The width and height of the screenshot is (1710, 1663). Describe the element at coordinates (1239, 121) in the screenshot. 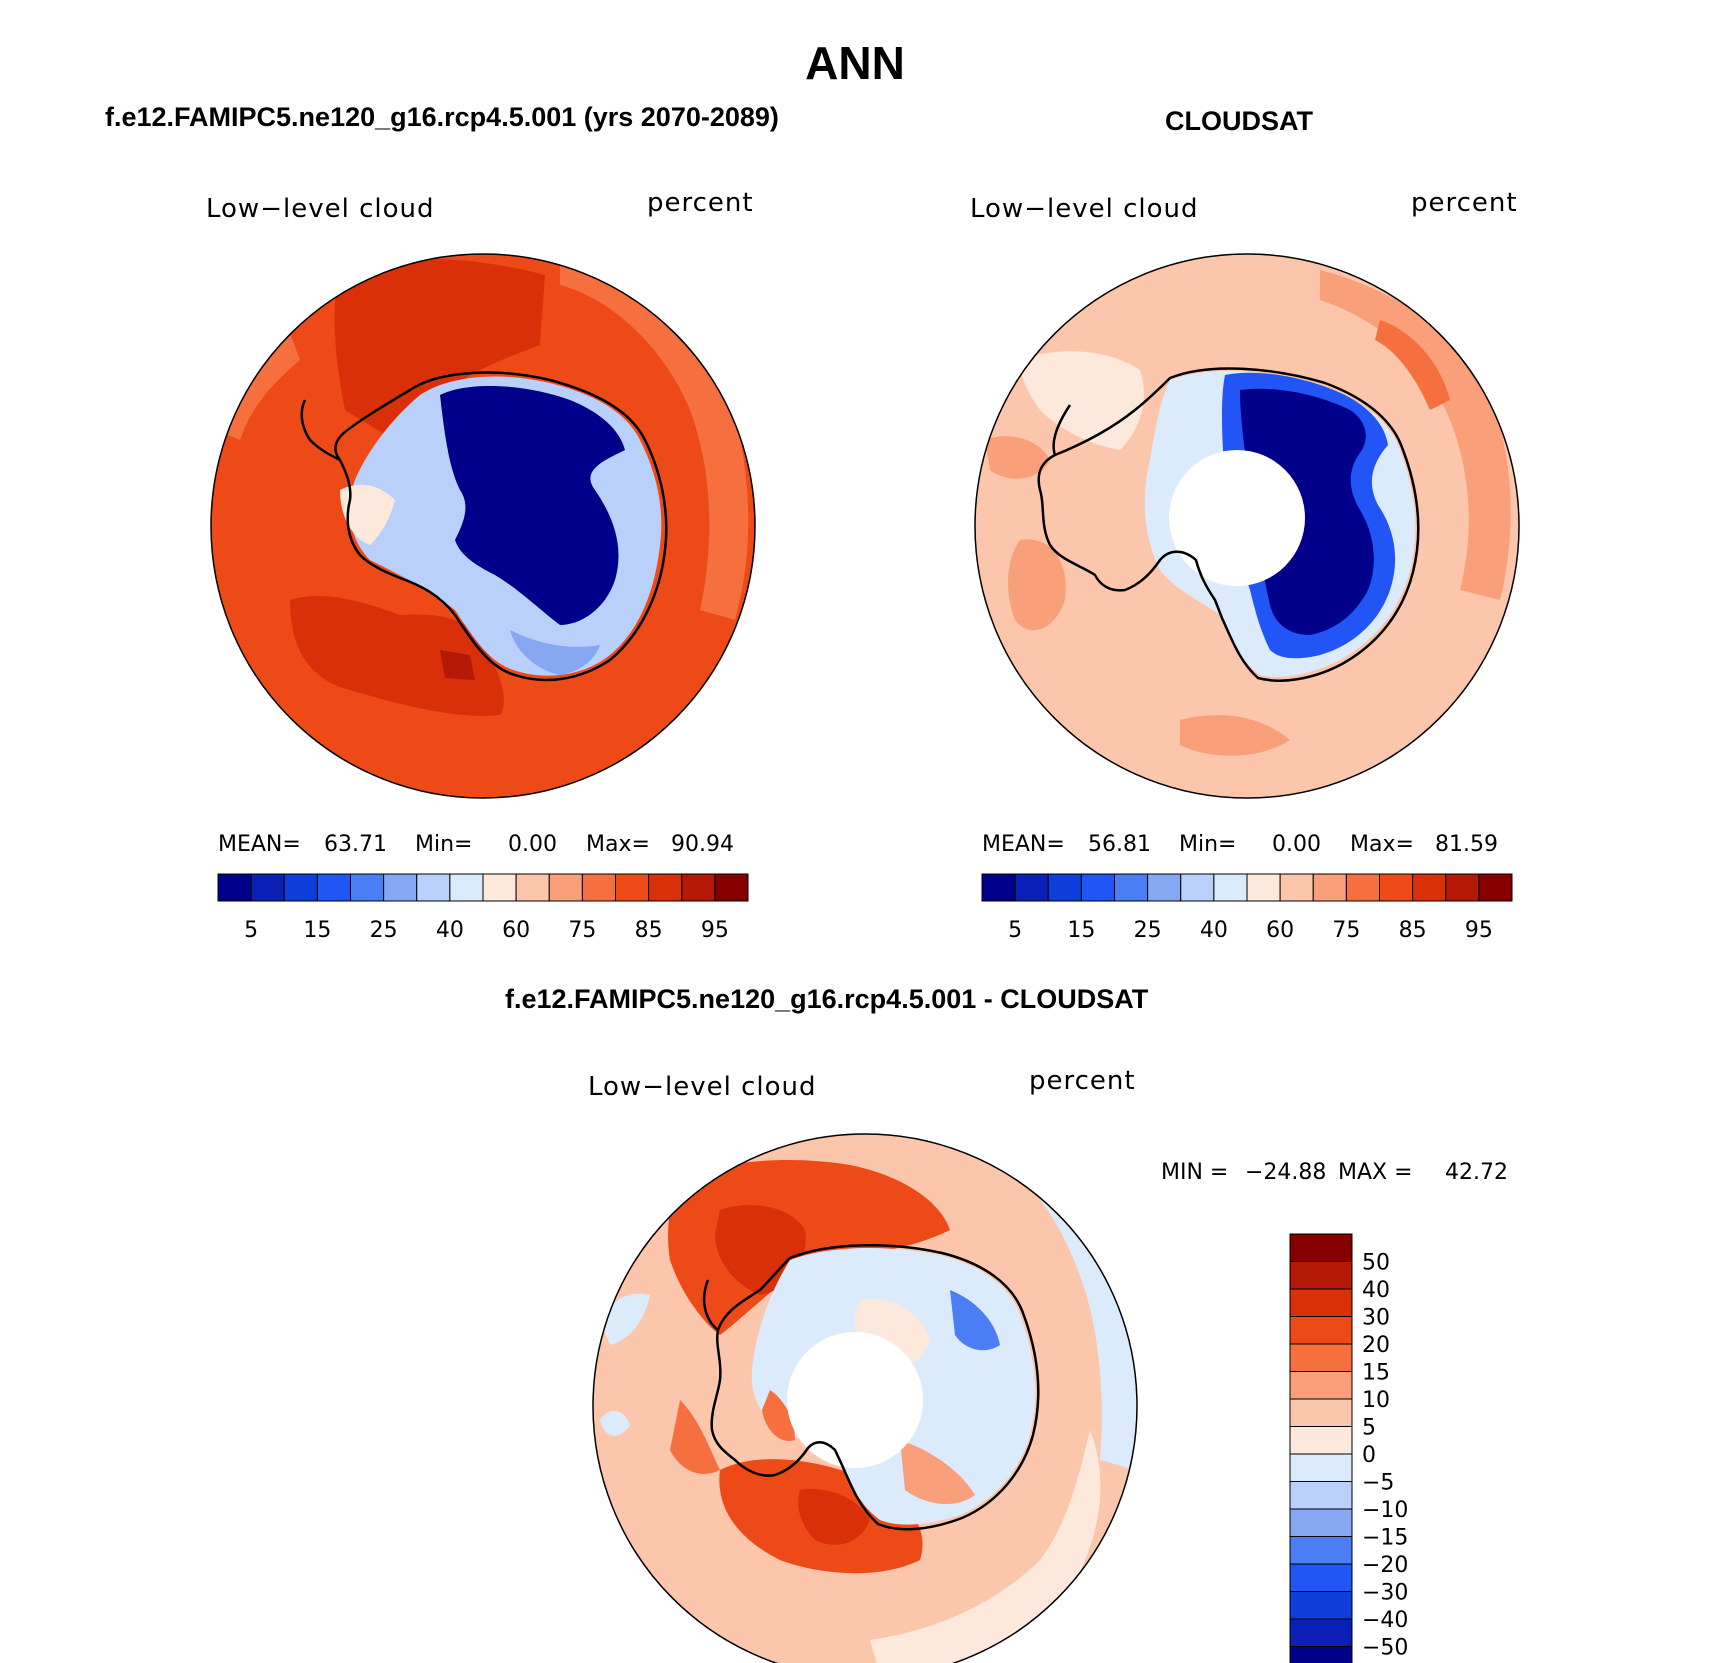

I see `panel-obs-header: CLOUDSAT` at that location.